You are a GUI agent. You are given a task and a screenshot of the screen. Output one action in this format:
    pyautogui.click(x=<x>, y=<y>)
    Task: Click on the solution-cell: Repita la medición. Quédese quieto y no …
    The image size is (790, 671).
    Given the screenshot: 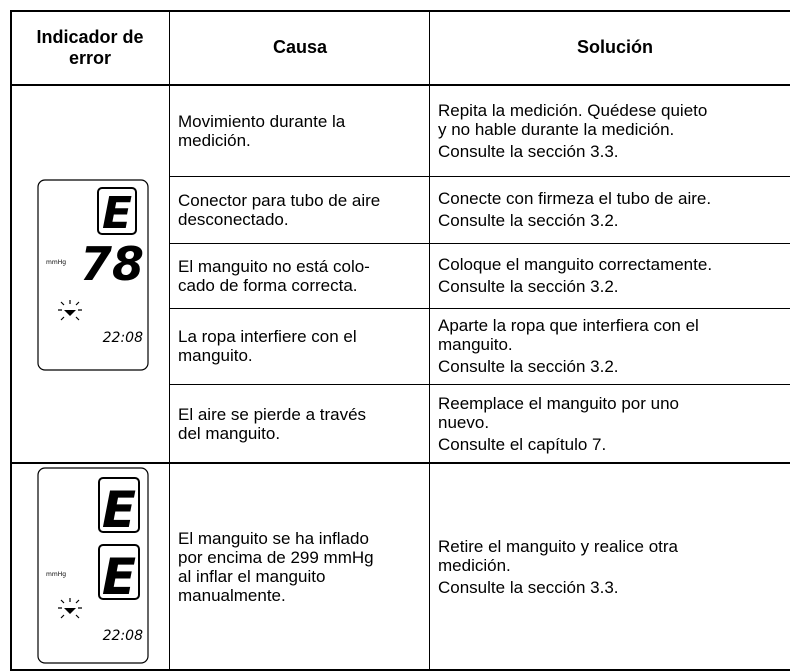 What is the action you would take?
    pyautogui.click(x=610, y=130)
    